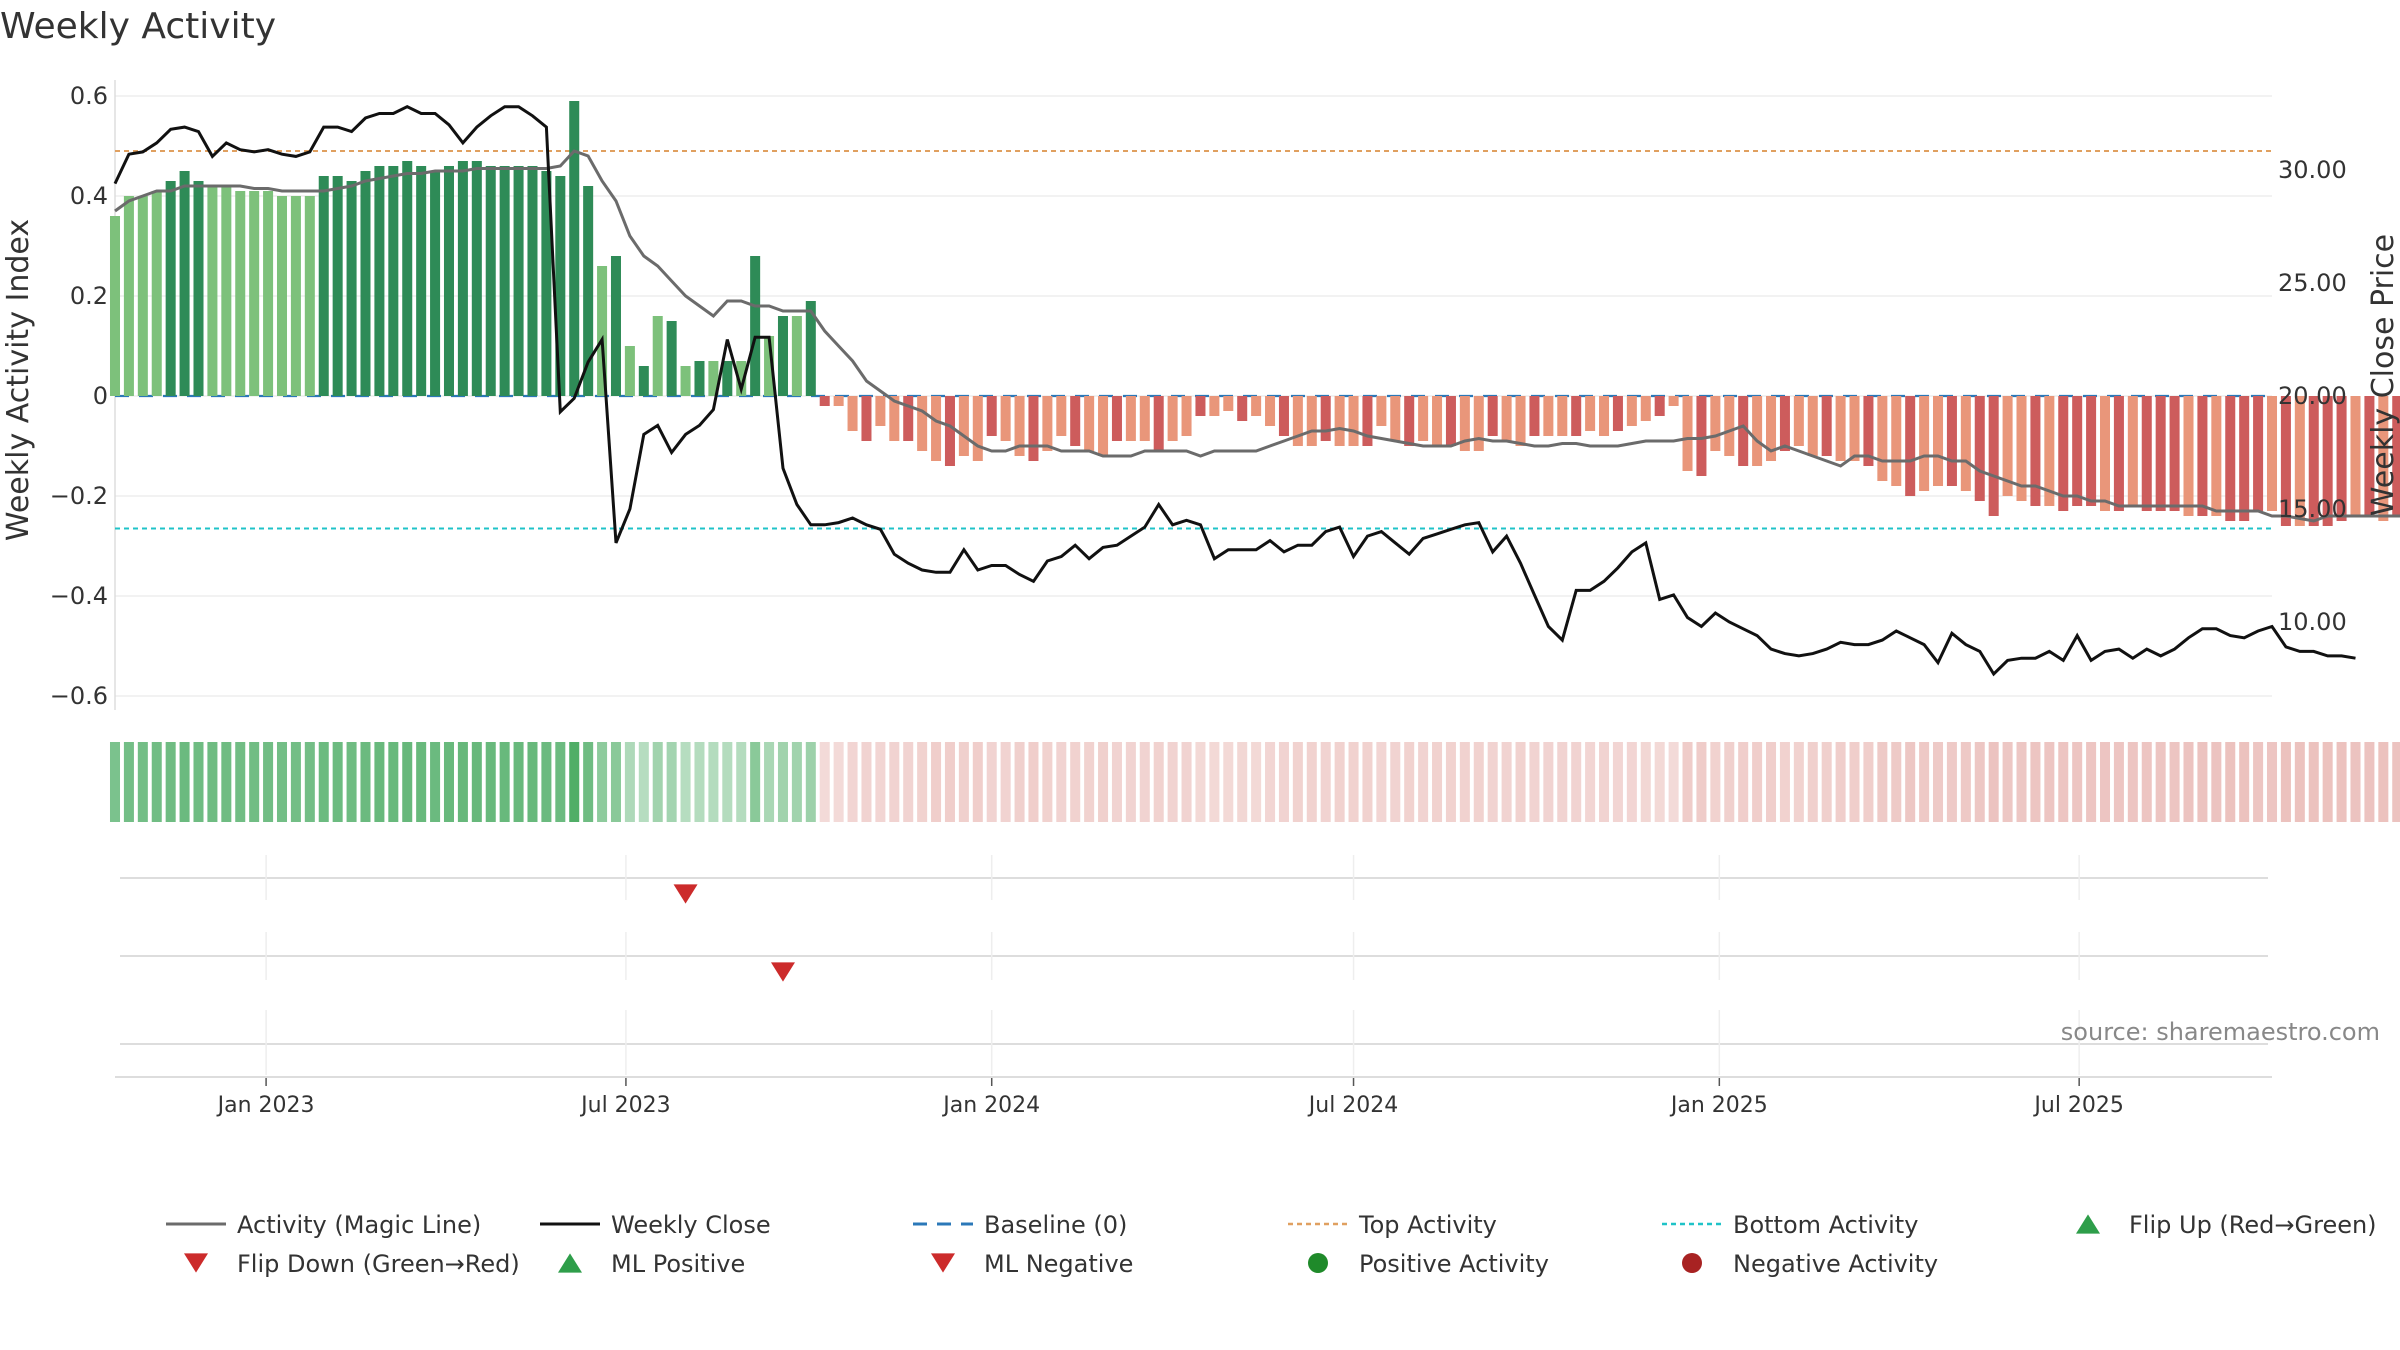 This screenshot has height=1350, width=2400. Describe the element at coordinates (2312, 622) in the screenshot. I see `y2-tick-label: 10.00` at that location.